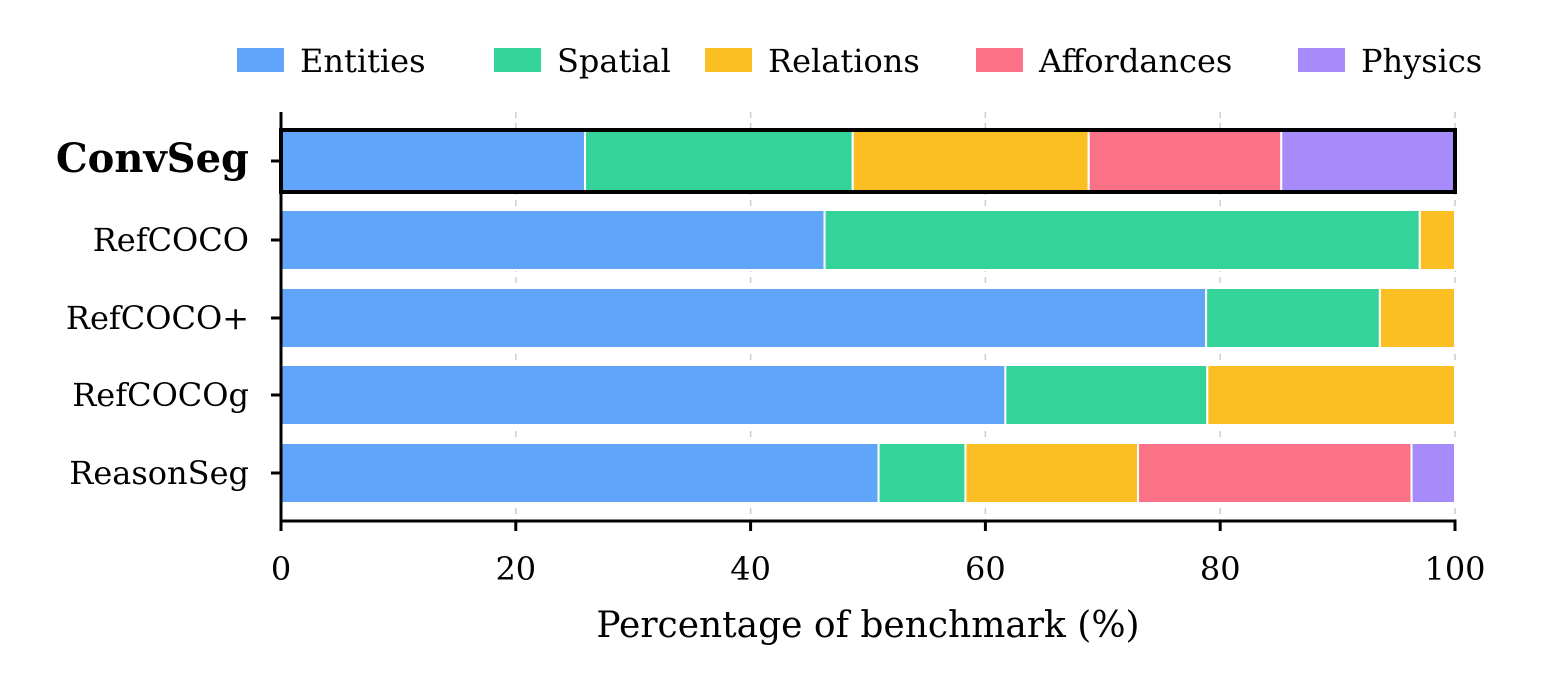  I want to click on x-tick-label: 100, so click(1454, 569).